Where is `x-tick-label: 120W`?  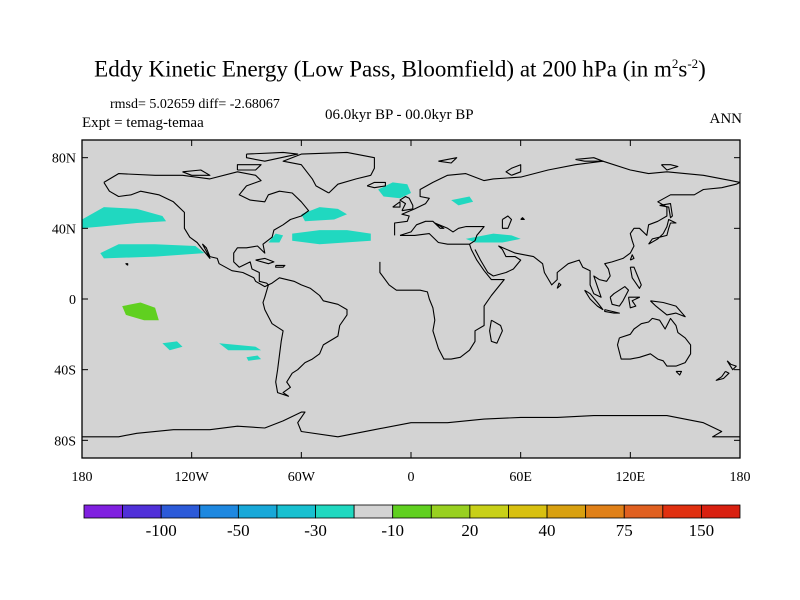 x-tick-label: 120W is located at coordinates (192, 477).